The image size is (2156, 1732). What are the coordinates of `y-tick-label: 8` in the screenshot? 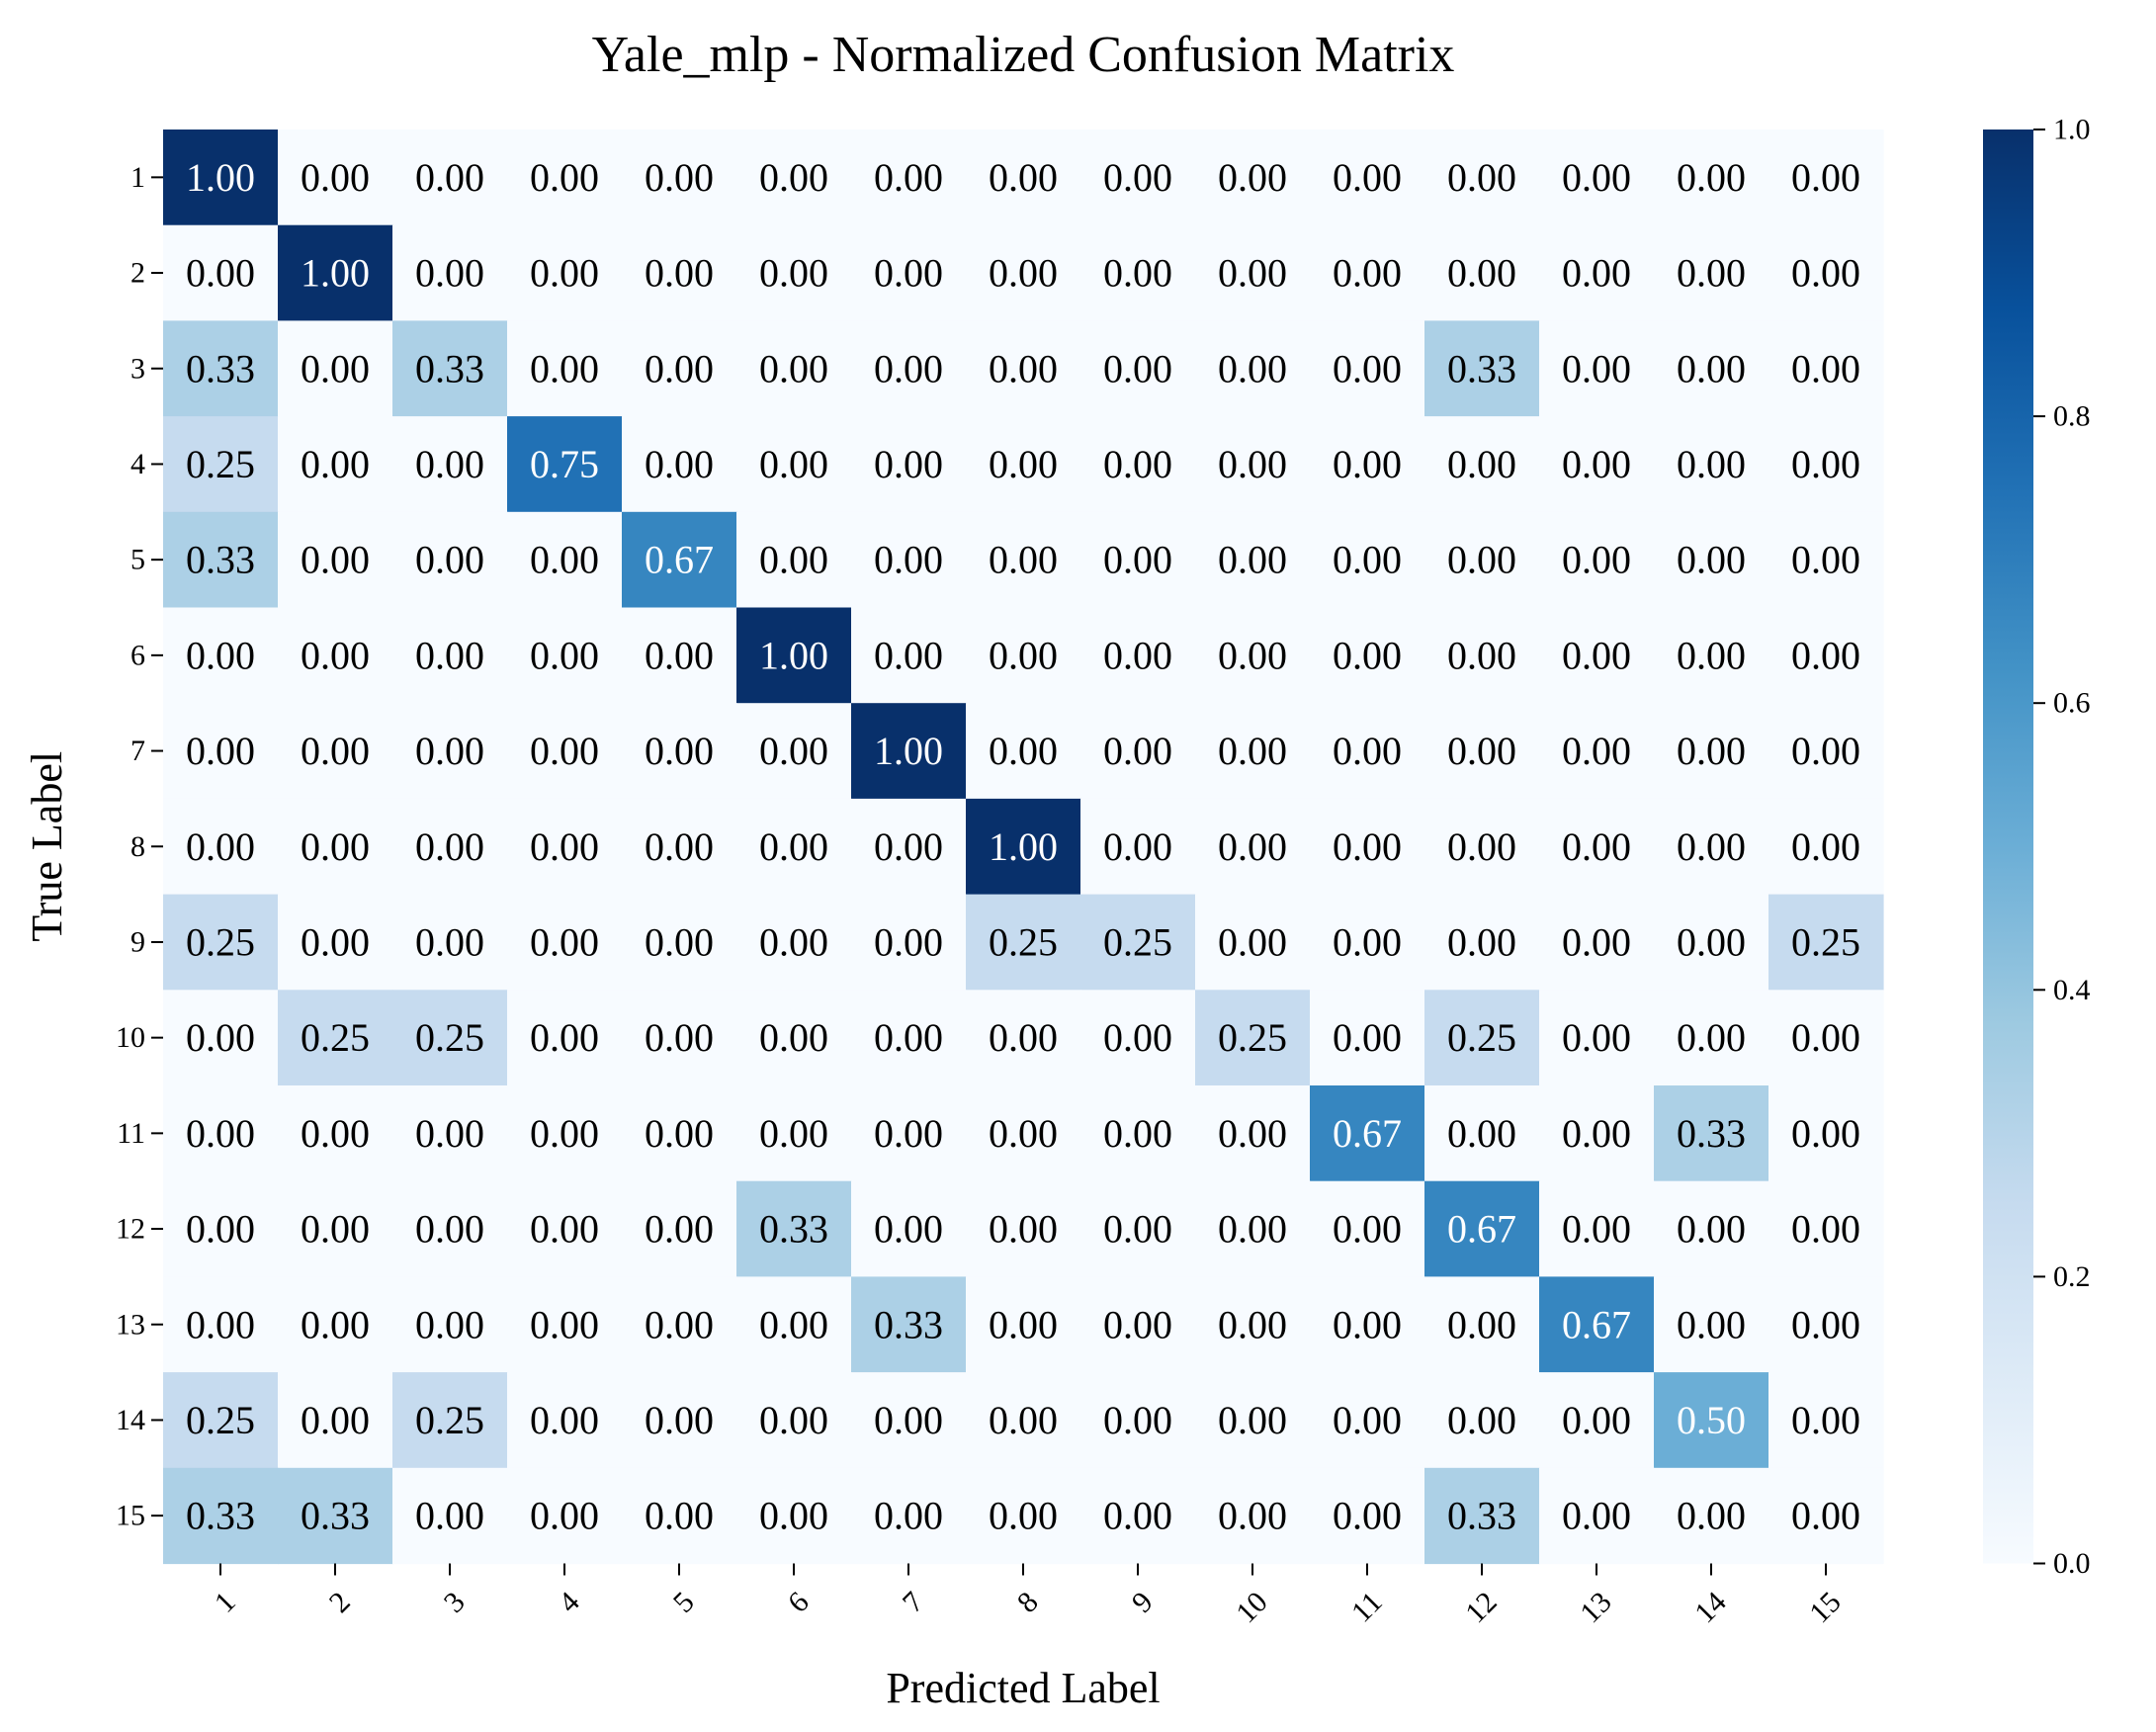 It's located at (137, 846).